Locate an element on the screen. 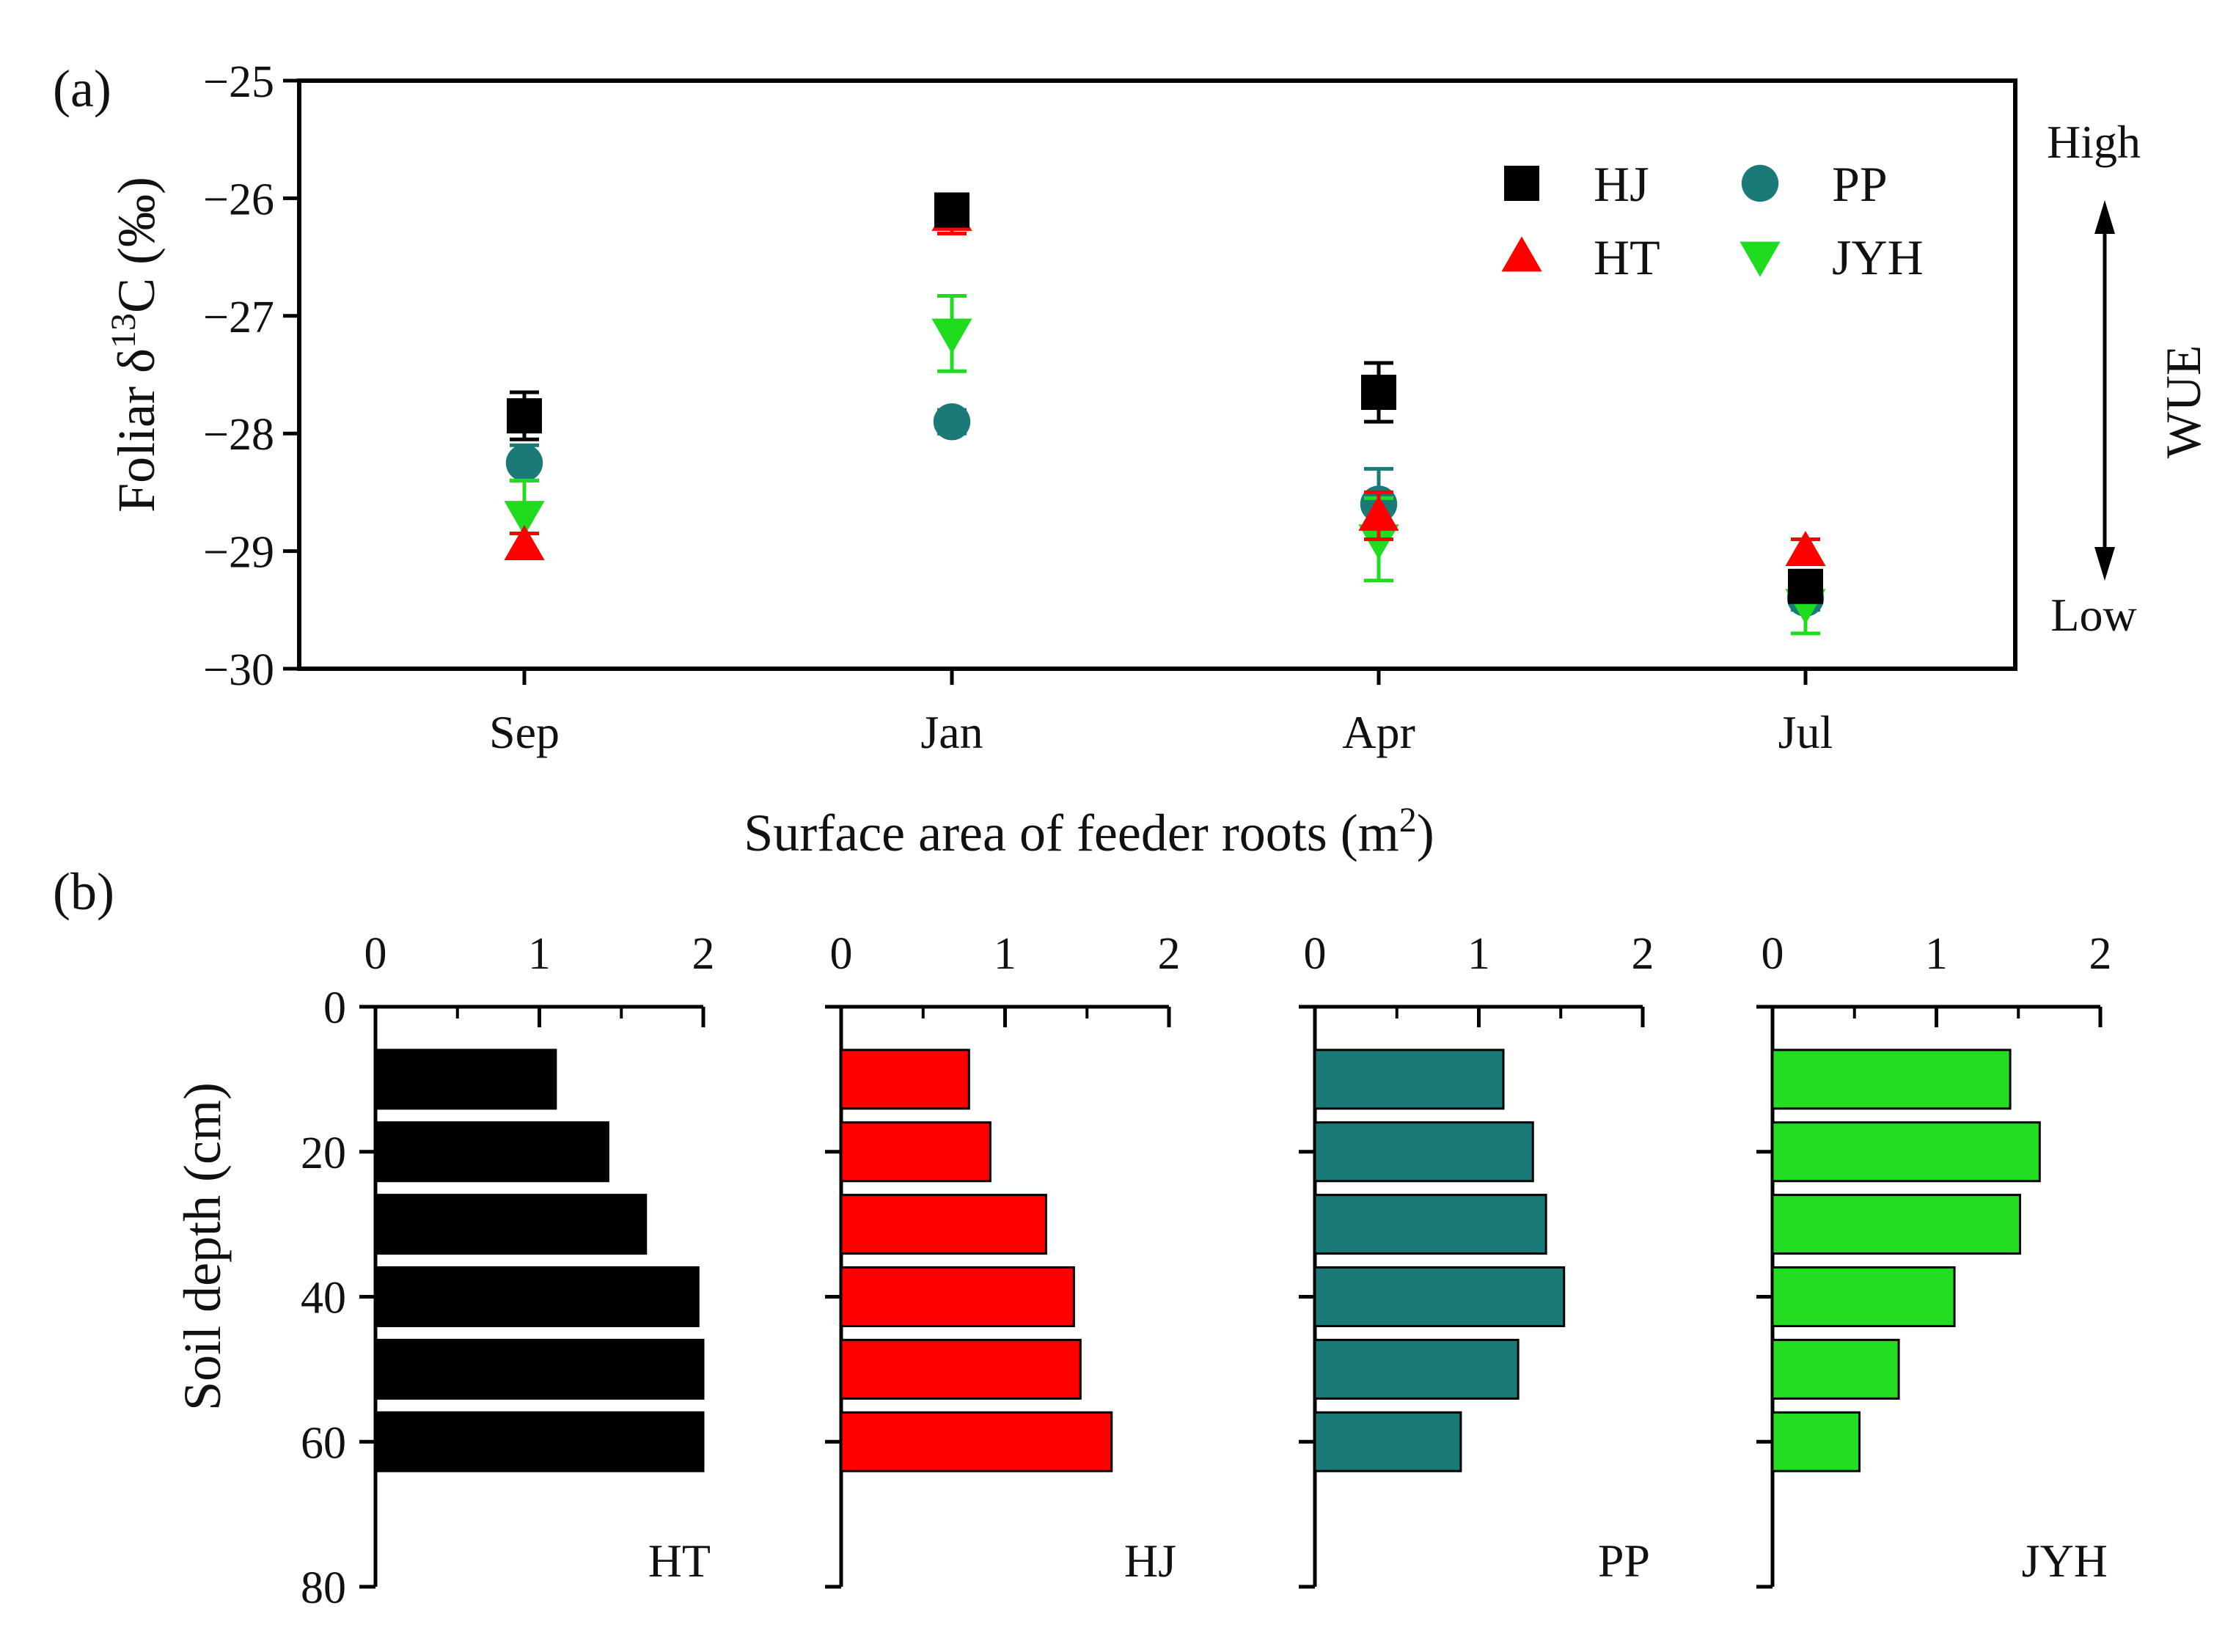 The image size is (2236, 1652). legend-label-pp: PP is located at coordinates (1860, 184).